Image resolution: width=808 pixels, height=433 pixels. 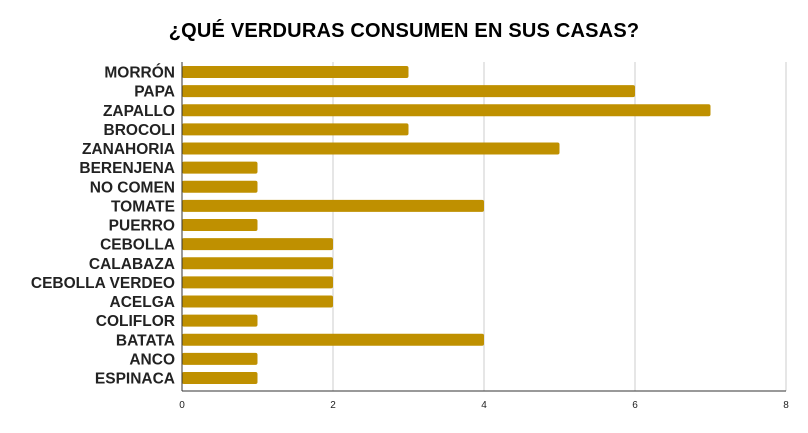 I want to click on x-tick-label: 8, so click(x=786, y=405).